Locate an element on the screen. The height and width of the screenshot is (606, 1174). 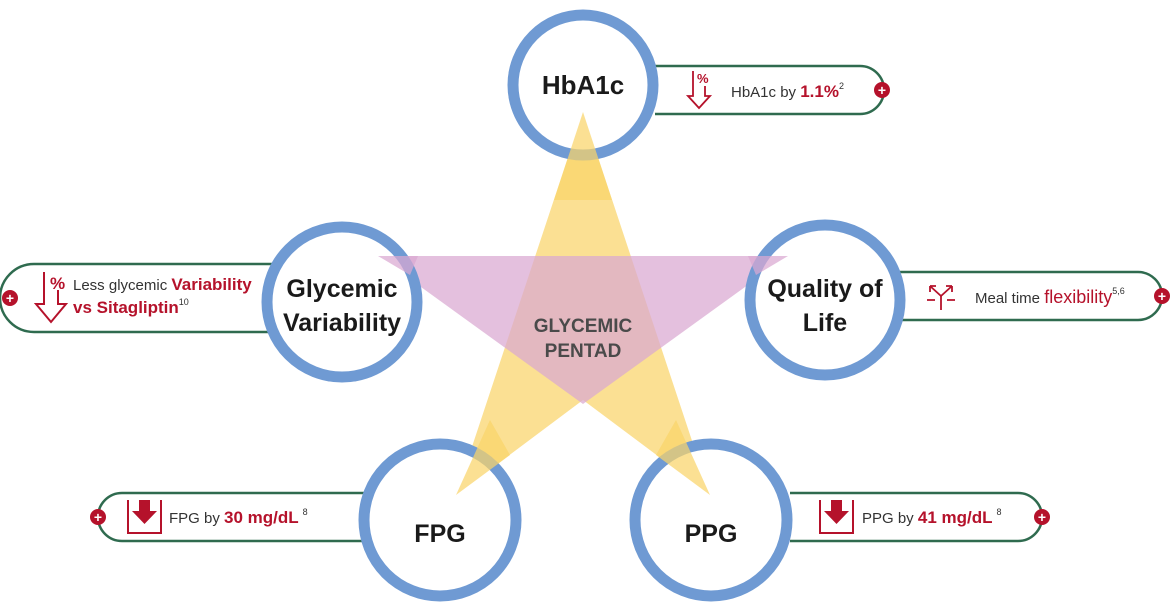
node-glycemic-variability-line1: Glycemic is located at coordinates (341, 289).